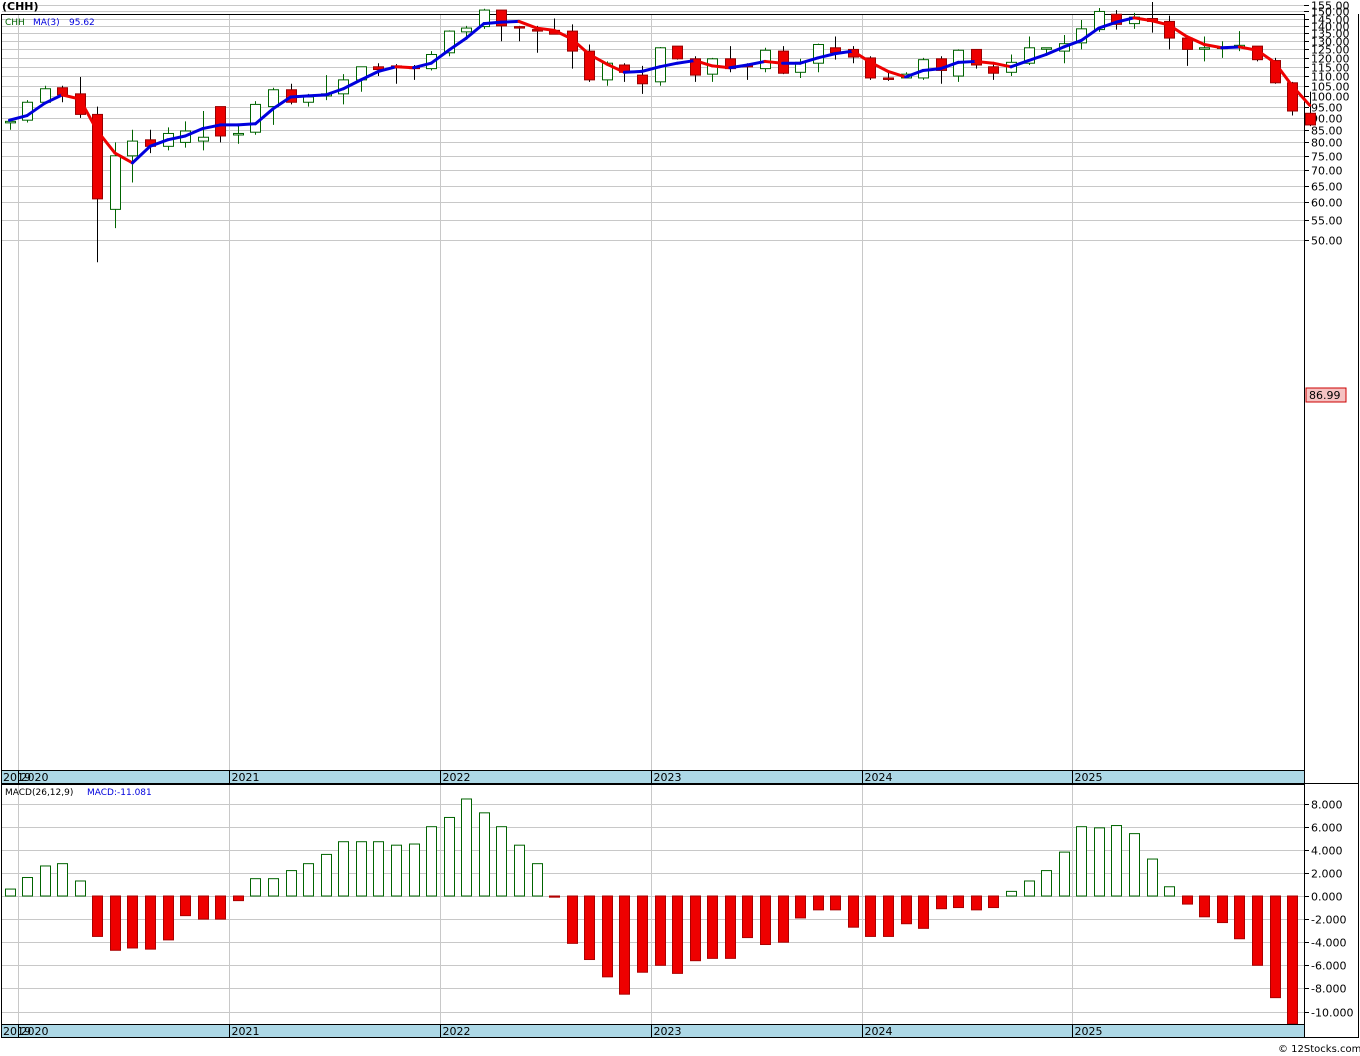  What do you see at coordinates (1319, 1049) in the screenshot?
I see `watermark: © 12Stocks.com` at bounding box center [1319, 1049].